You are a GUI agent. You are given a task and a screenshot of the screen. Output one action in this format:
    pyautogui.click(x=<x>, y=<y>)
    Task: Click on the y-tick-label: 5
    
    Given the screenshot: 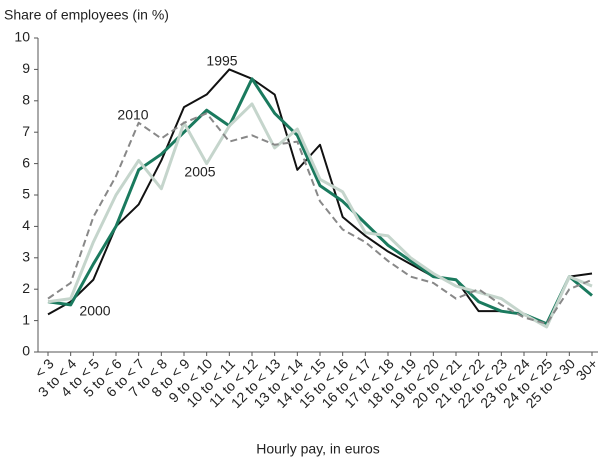 What is the action you would take?
    pyautogui.click(x=26, y=194)
    